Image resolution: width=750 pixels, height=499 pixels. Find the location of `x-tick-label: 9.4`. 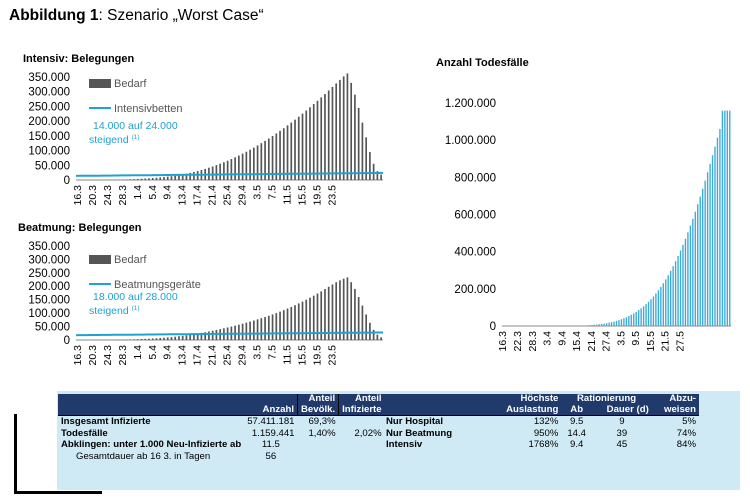

x-tick-label: 9.4 is located at coordinates (562, 338).